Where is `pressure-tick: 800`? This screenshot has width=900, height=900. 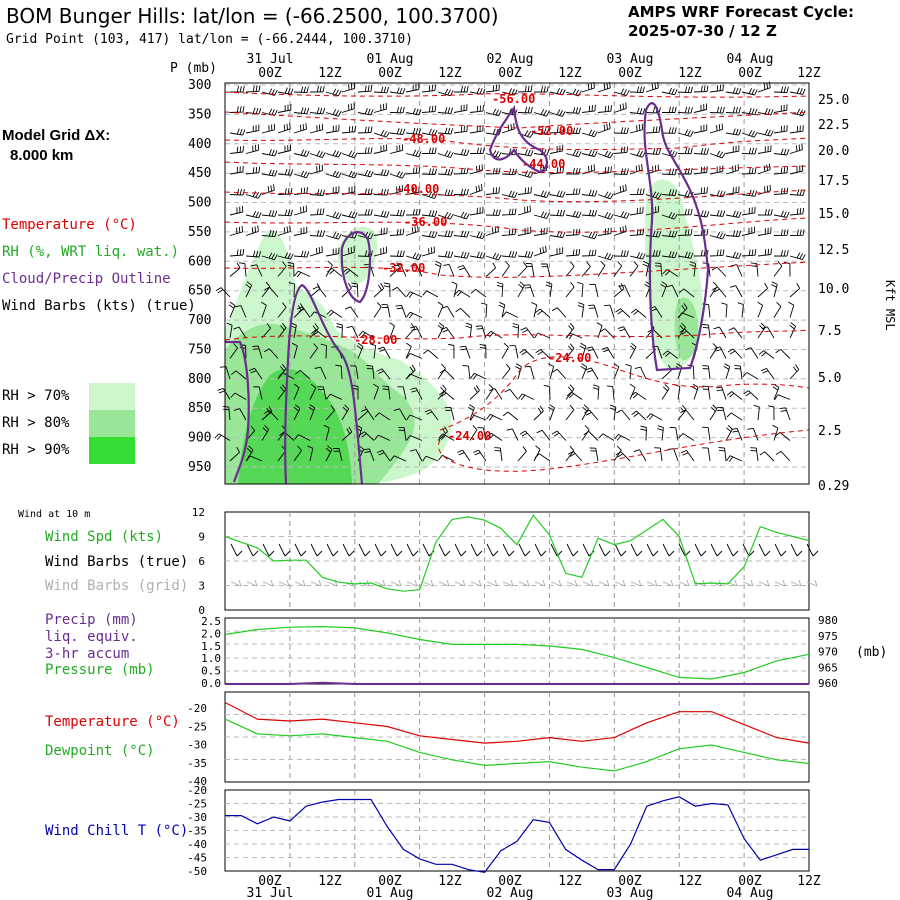 pressure-tick: 800 is located at coordinates (199, 379).